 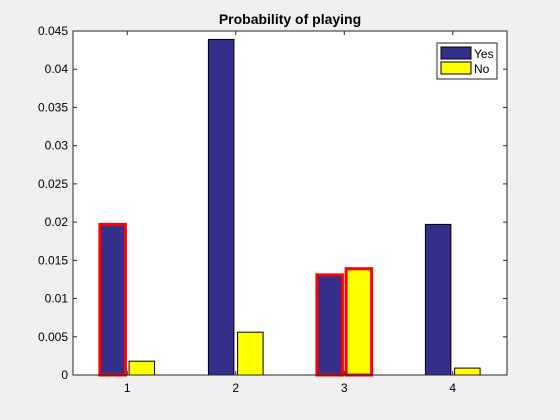 I want to click on legend-label-no: No, so click(x=482, y=69).